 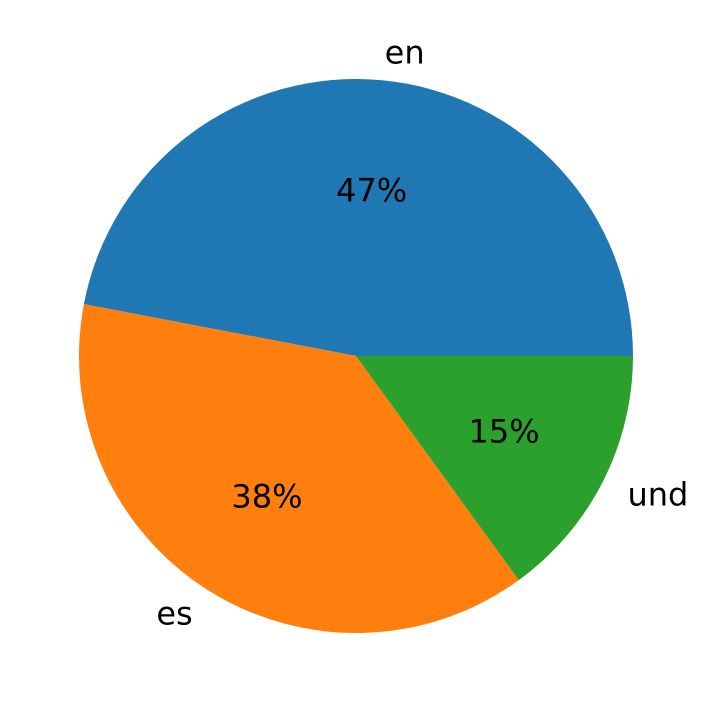 What do you see at coordinates (405, 53) in the screenshot?
I see `pie-category-label-en: en` at bounding box center [405, 53].